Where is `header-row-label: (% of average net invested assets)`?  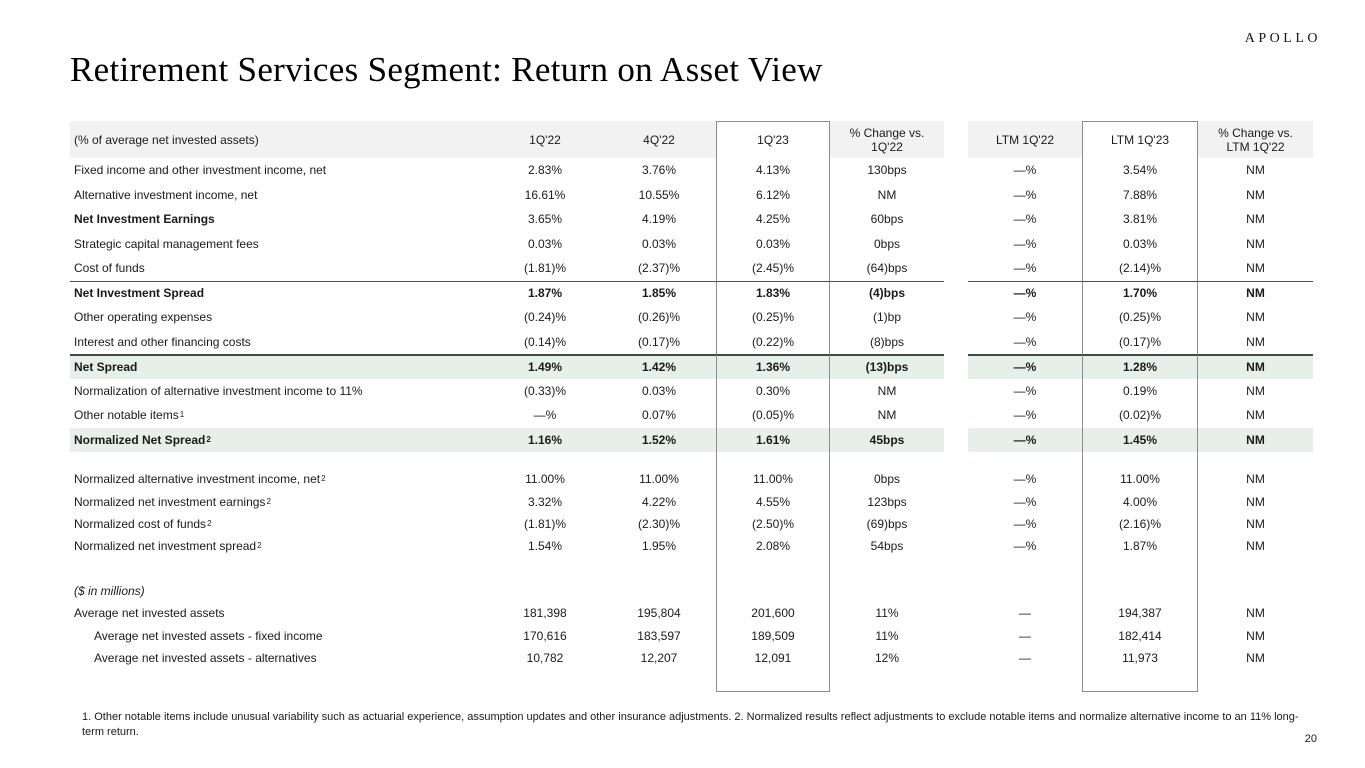 header-row-label: (% of average net invested assets) is located at coordinates (279, 139).